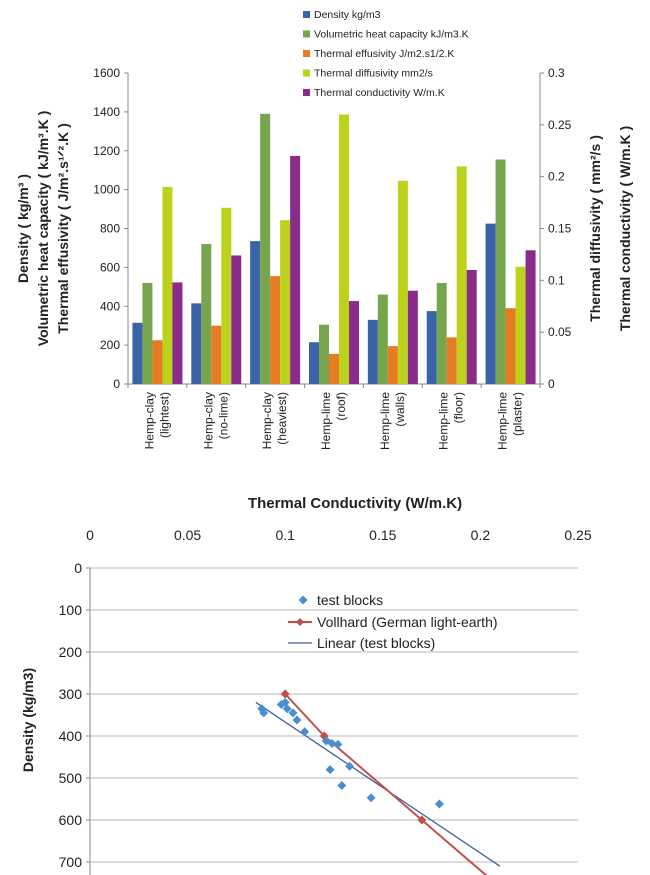 Image resolution: width=650 pixels, height=875 pixels. Describe the element at coordinates (560, 229) in the screenshot. I see `right-y-tick-label: 0.15` at that location.